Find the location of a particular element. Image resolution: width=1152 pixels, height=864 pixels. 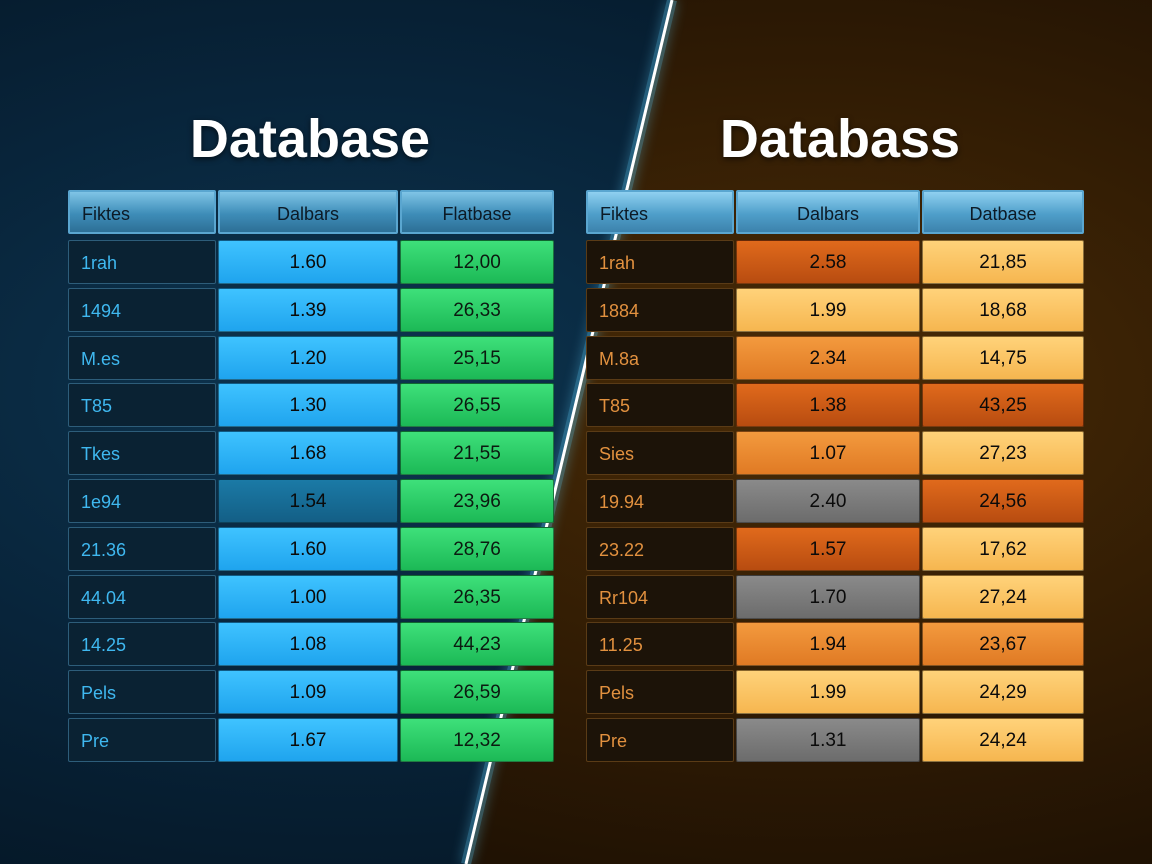

value-cell-col3: 21,85 is located at coordinates (1003, 262).